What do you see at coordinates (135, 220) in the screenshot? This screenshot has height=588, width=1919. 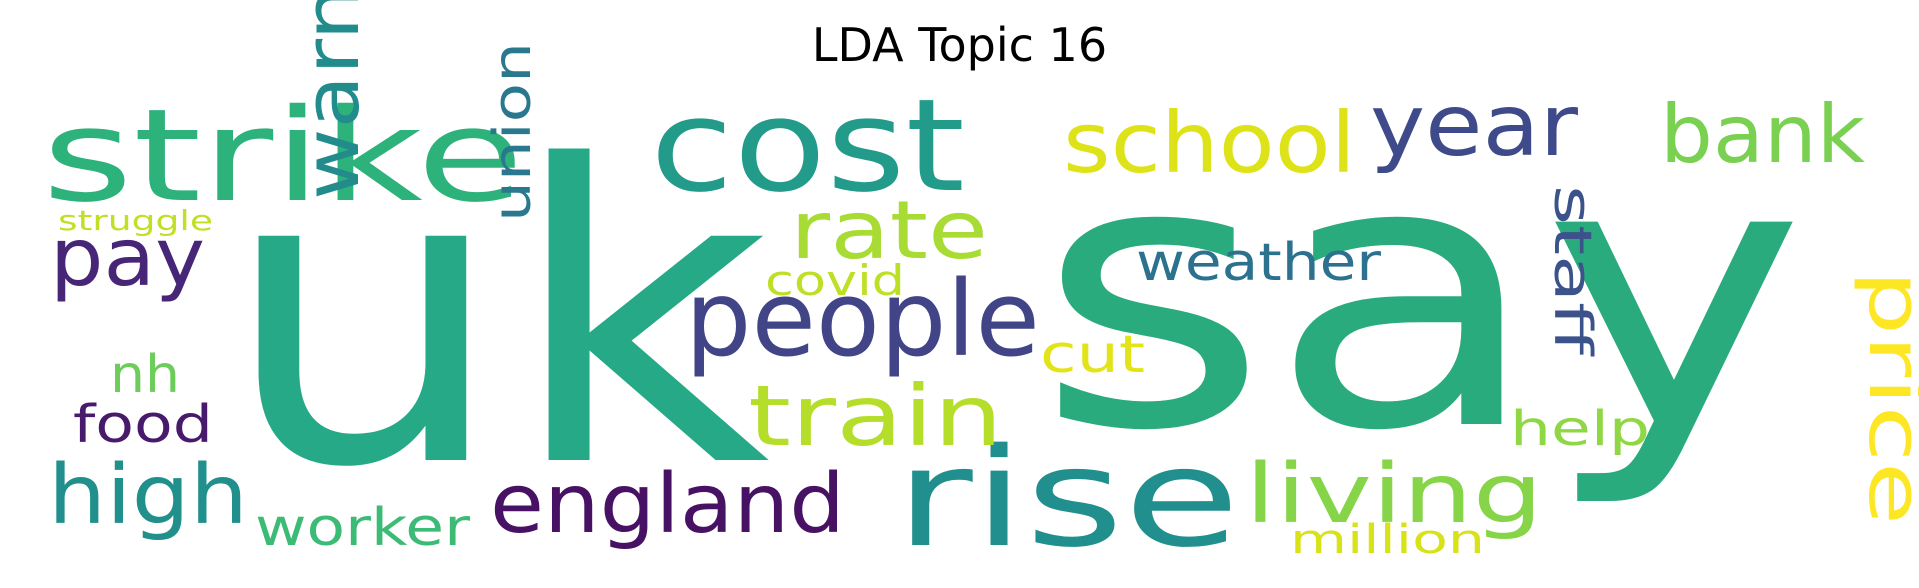 I see `word-struggle: struggle` at bounding box center [135, 220].